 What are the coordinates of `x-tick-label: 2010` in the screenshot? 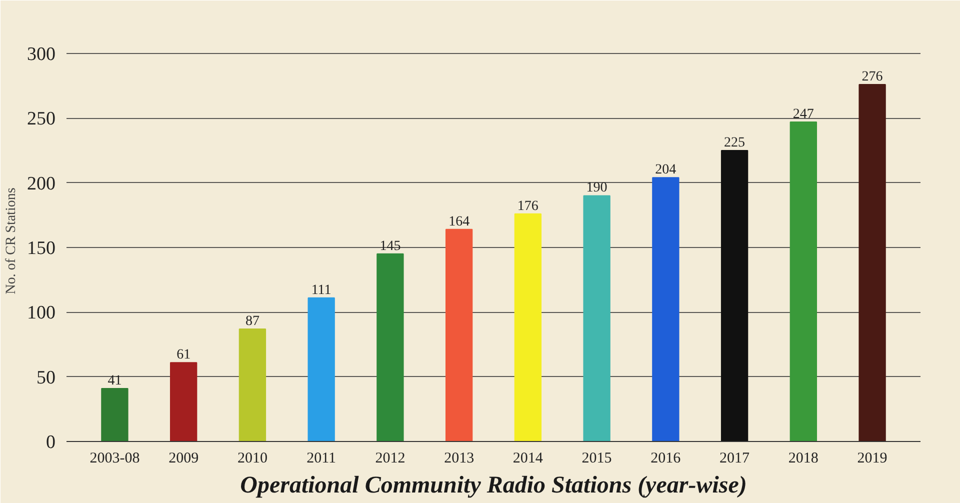 It's located at (252, 458).